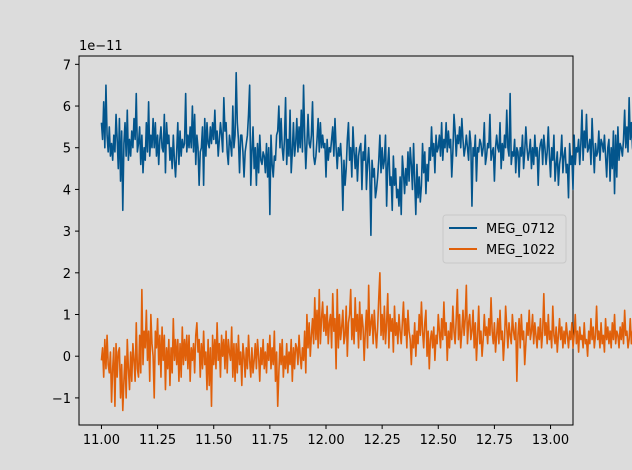 Image resolution: width=632 pixels, height=470 pixels. What do you see at coordinates (269, 440) in the screenshot?
I see `x-tick-label: 11.75` at bounding box center [269, 440].